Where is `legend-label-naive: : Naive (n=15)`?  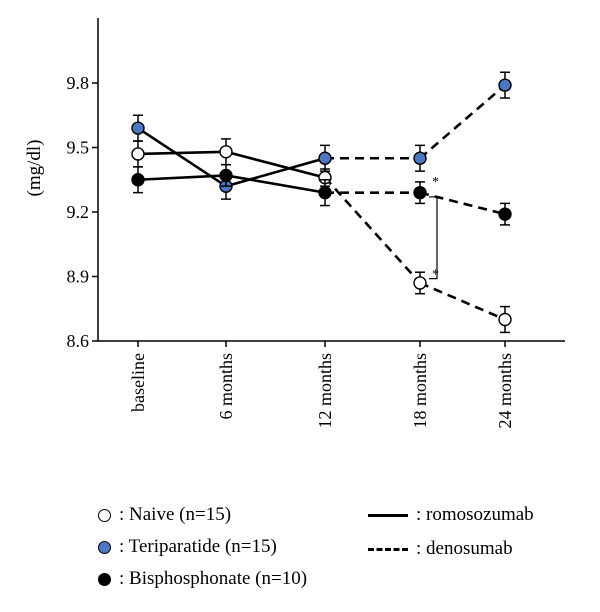
legend-label-naive: : Naive (n=15) is located at coordinates (175, 514).